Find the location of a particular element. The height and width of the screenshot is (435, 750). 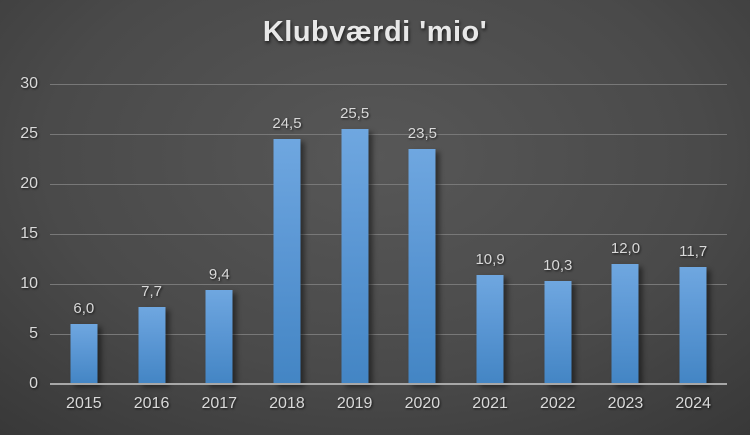

bar-2015 is located at coordinates (84, 354).